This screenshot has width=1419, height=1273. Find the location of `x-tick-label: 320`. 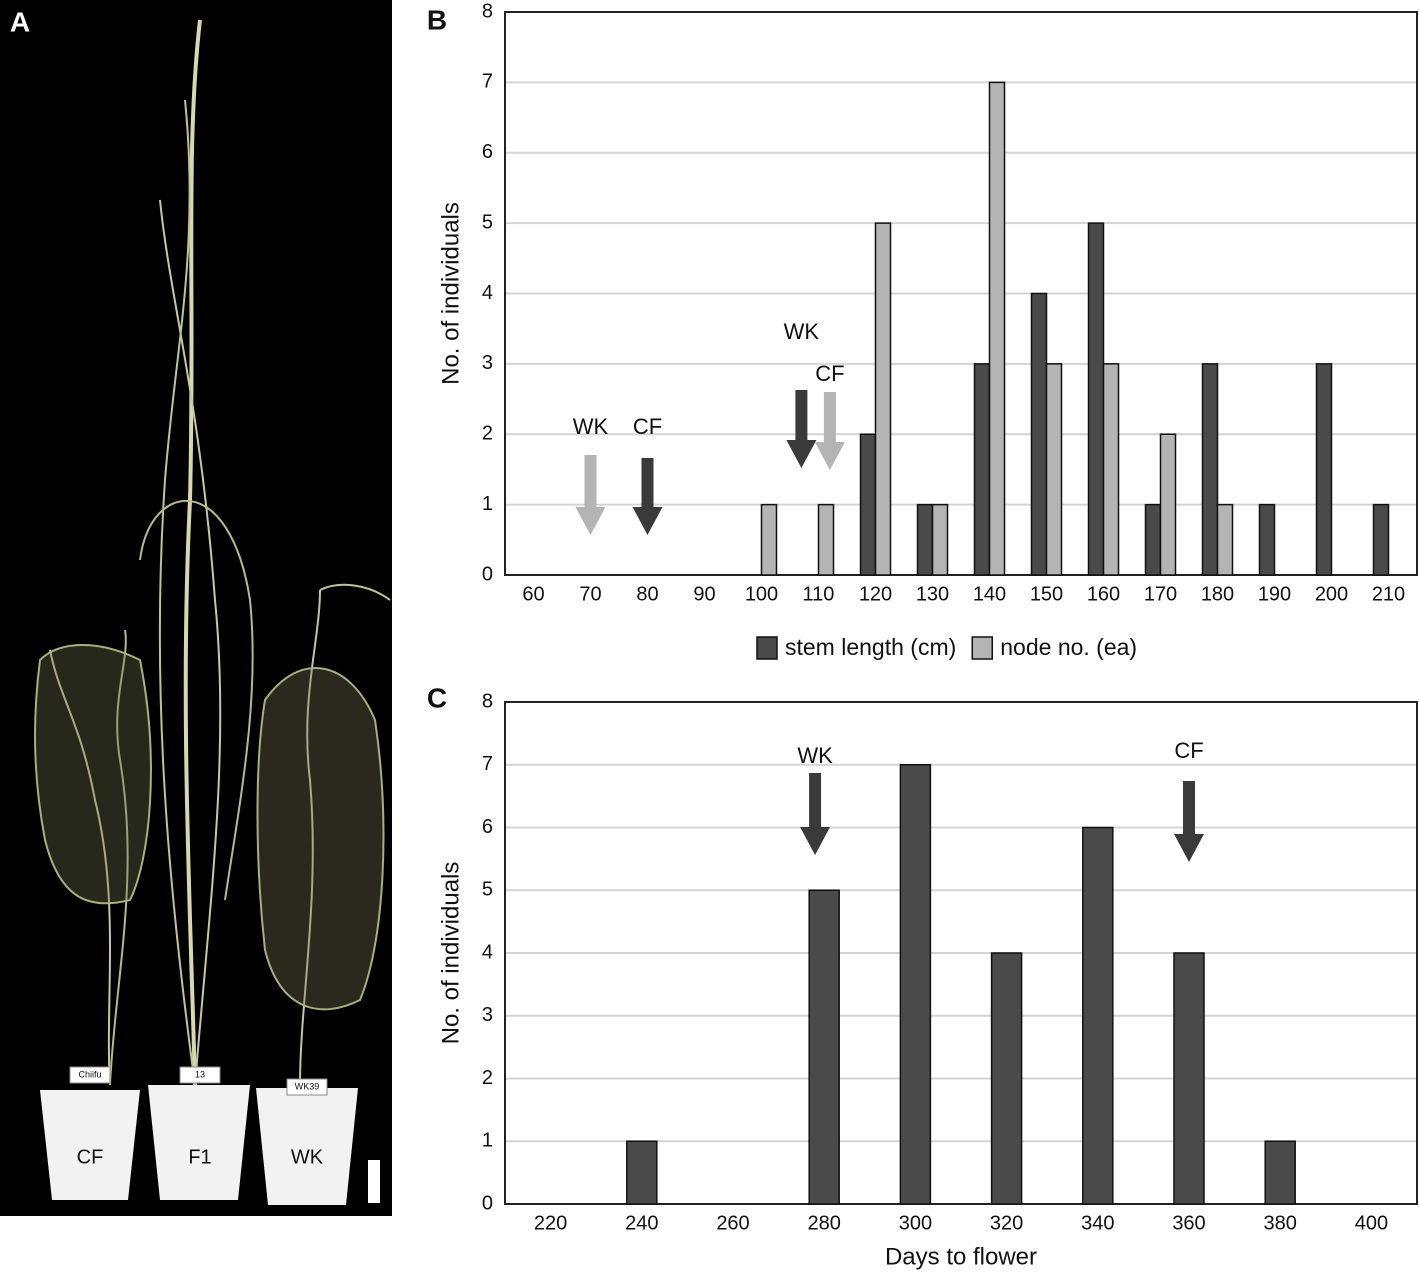

x-tick-label: 320 is located at coordinates (1006, 1223).